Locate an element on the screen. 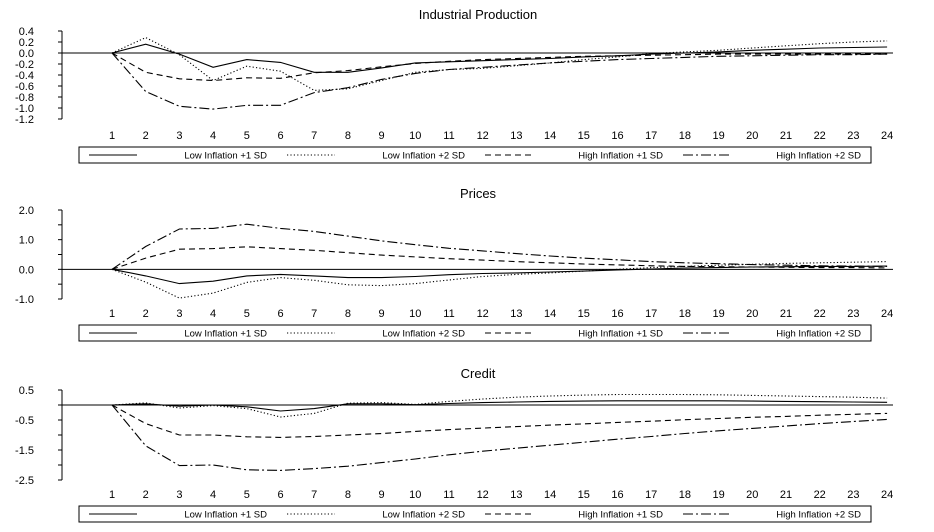 The image size is (934, 532). y-tick-label: -2.5 is located at coordinates (24, 481).